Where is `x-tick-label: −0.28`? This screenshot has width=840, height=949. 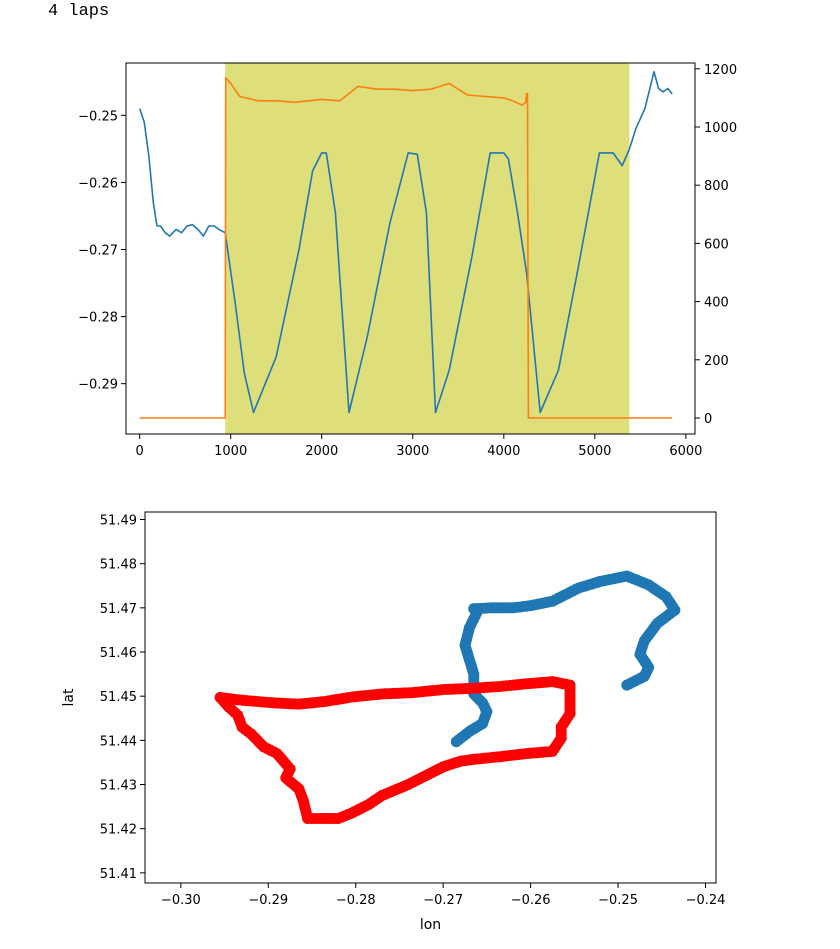 x-tick-label: −0.28 is located at coordinates (356, 900).